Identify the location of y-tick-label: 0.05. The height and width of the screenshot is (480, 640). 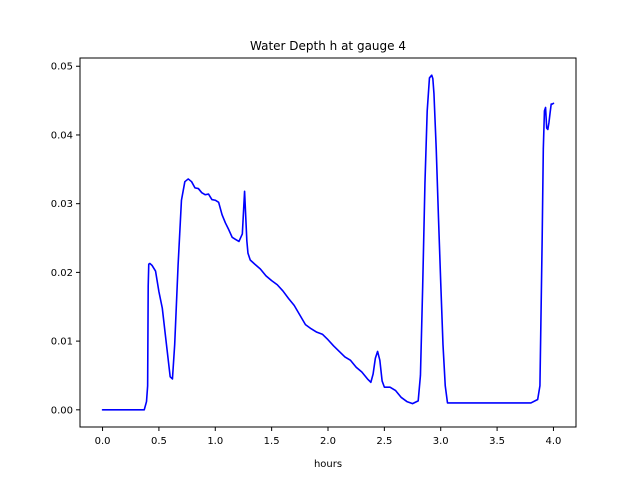
(62, 67).